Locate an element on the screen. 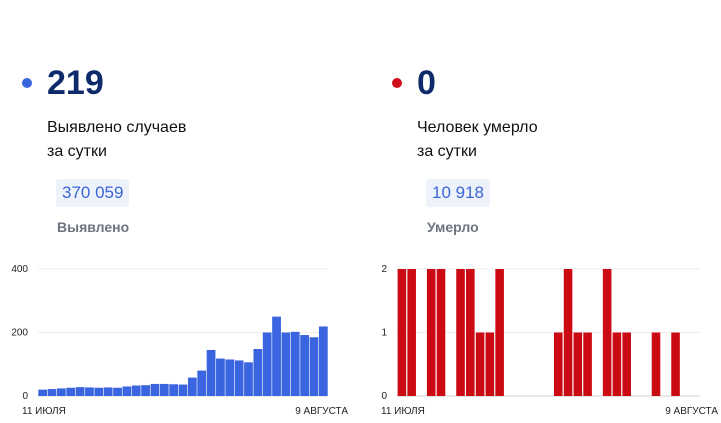 The image size is (721, 423). deaths-description-line-2: за сутки is located at coordinates (447, 151).